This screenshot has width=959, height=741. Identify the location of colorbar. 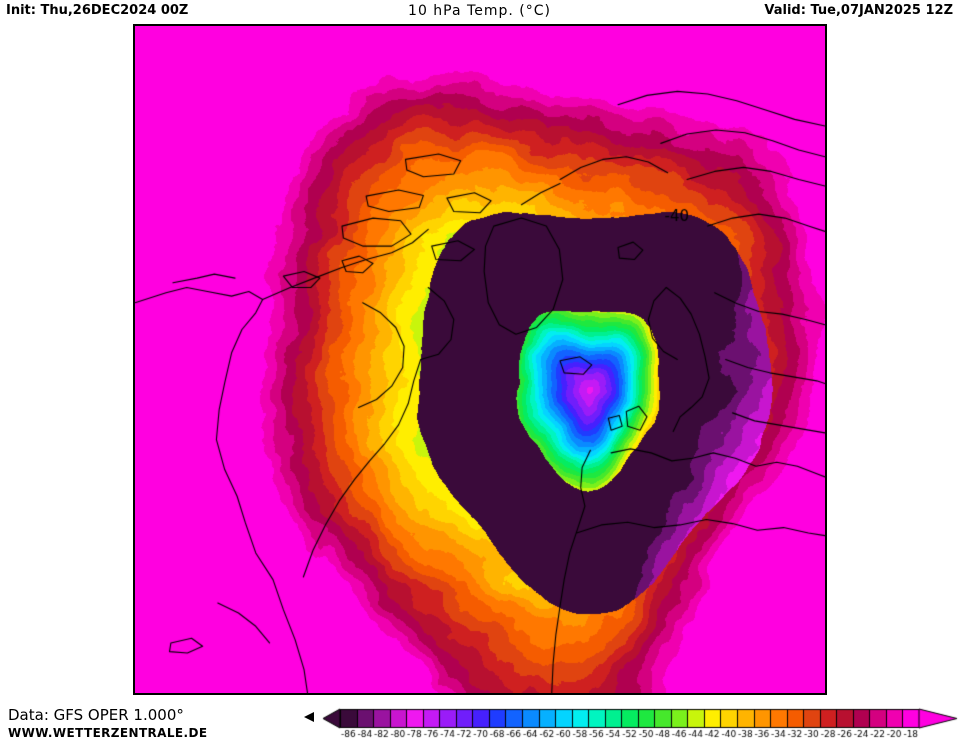
(640, 724).